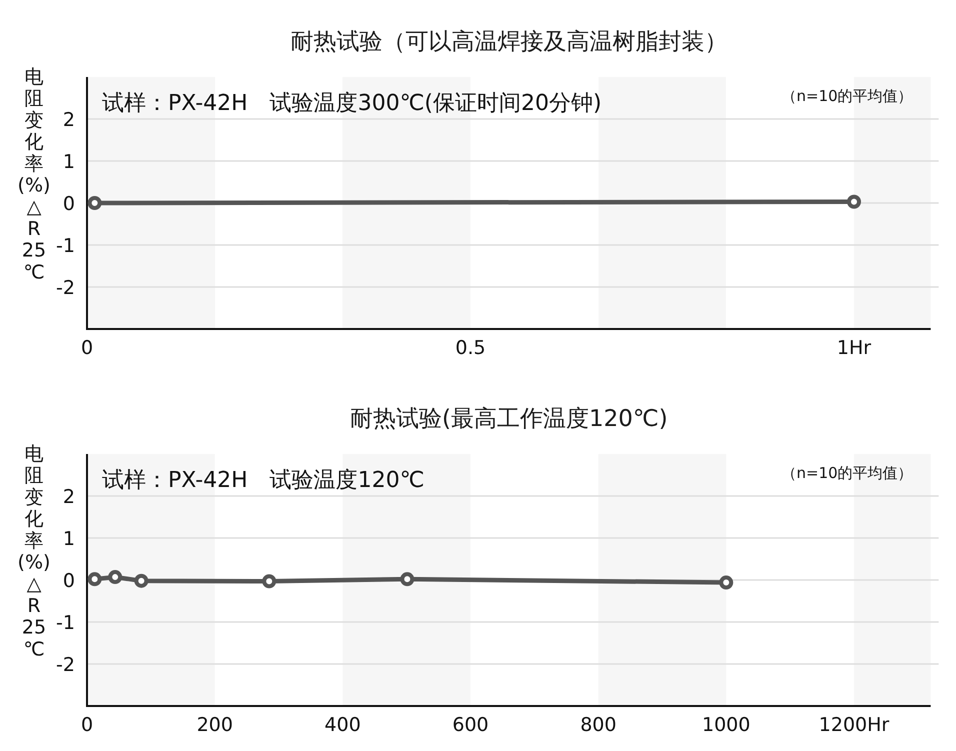  I want to click on title: 耐热试验(最高工作温度120℃), so click(509, 419).